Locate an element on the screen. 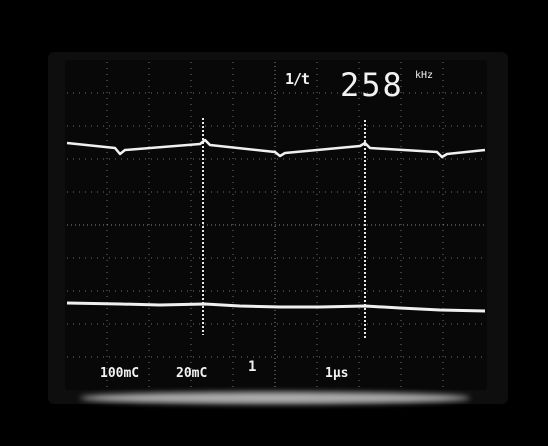  frequency-unit: kHz is located at coordinates (424, 75).